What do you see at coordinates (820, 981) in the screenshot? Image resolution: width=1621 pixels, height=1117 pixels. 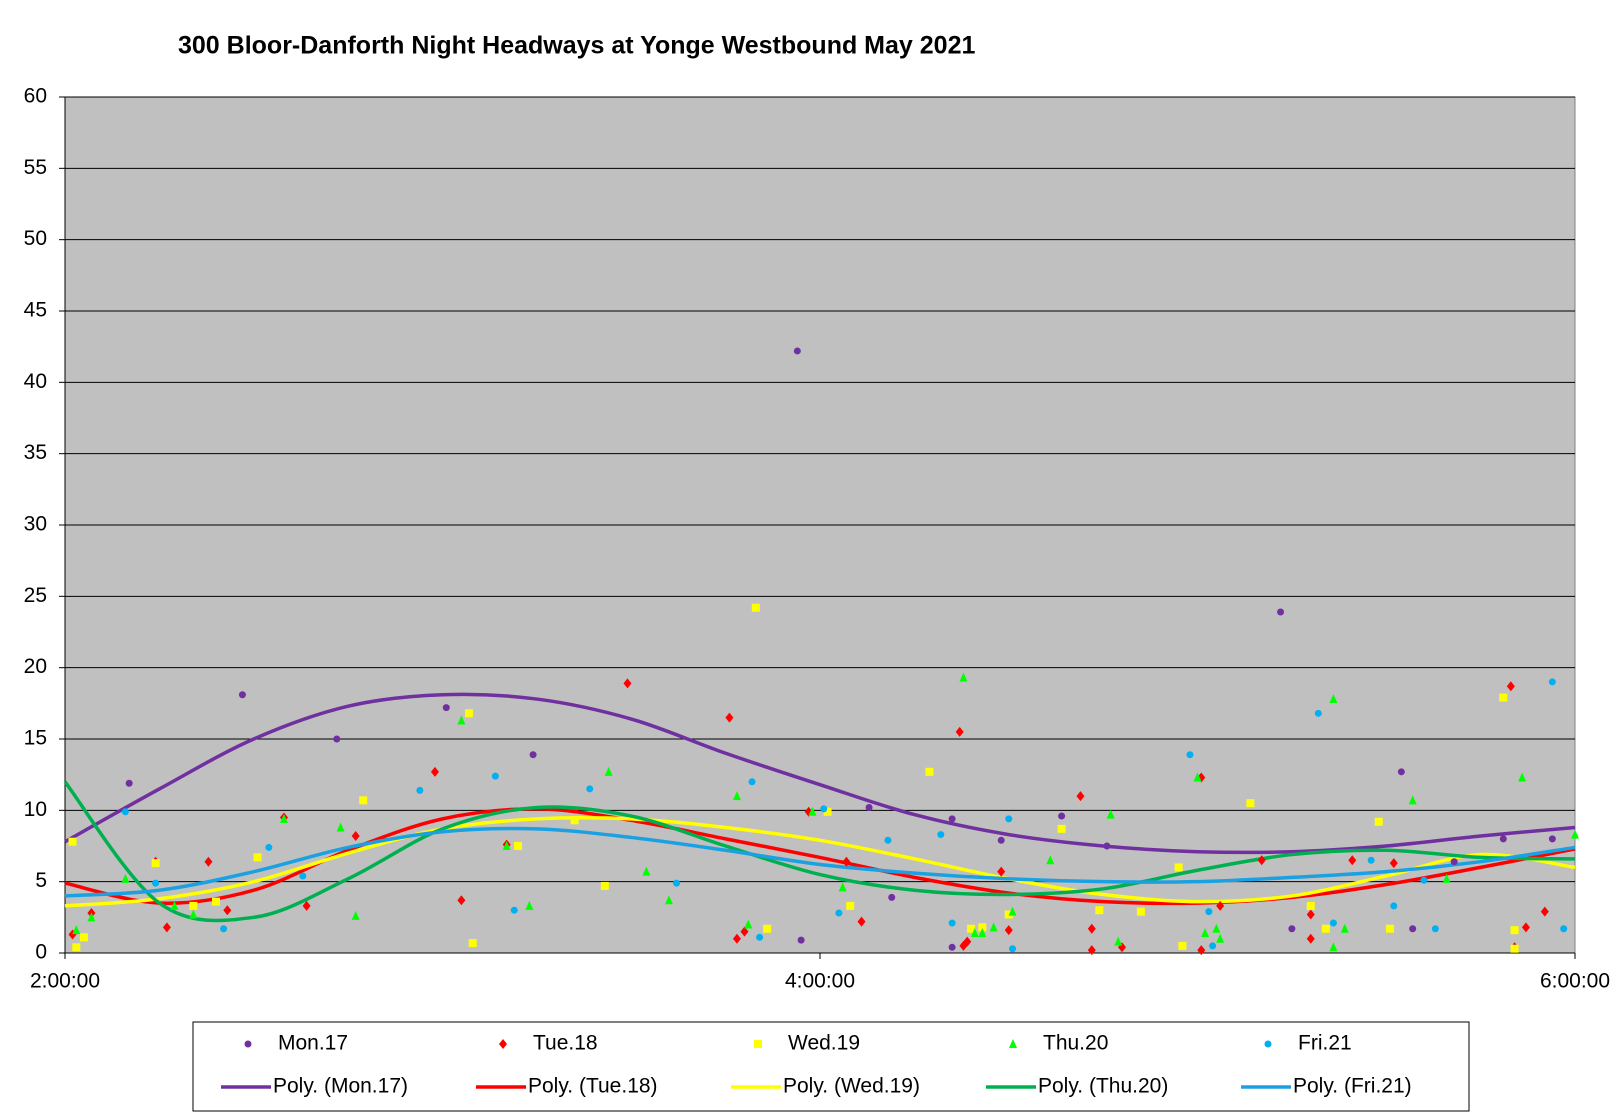 I see `x-tick-label: 4:00:00` at bounding box center [820, 981].